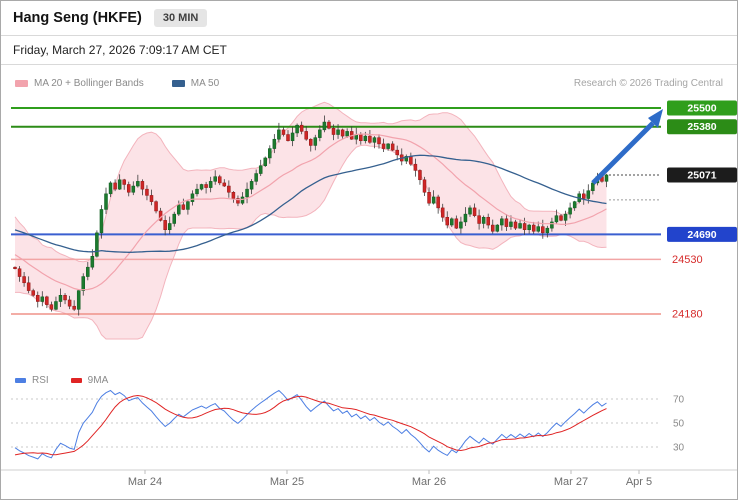  Describe the element at coordinates (687, 260) in the screenshot. I see `price-text-label: 24530` at that location.